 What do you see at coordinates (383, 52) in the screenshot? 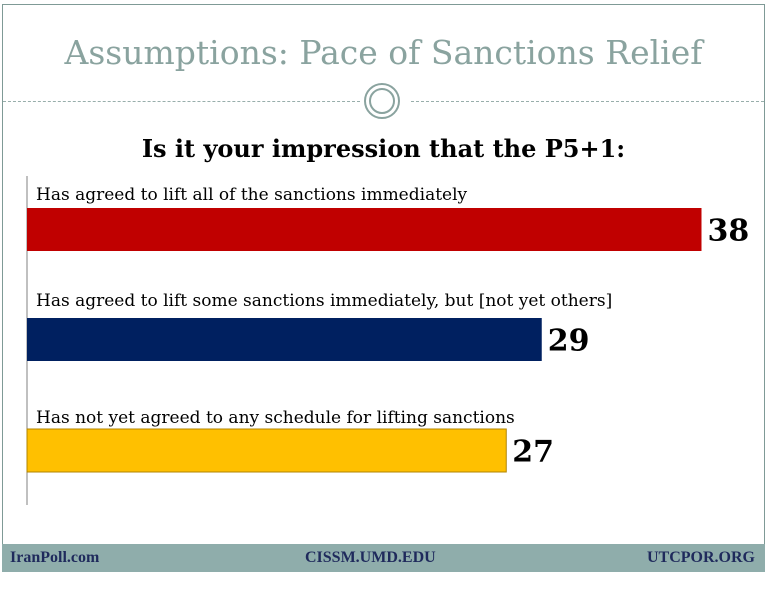
I see `slide-title: Assumptions: Pace of Sanctions Relief` at bounding box center [383, 52].